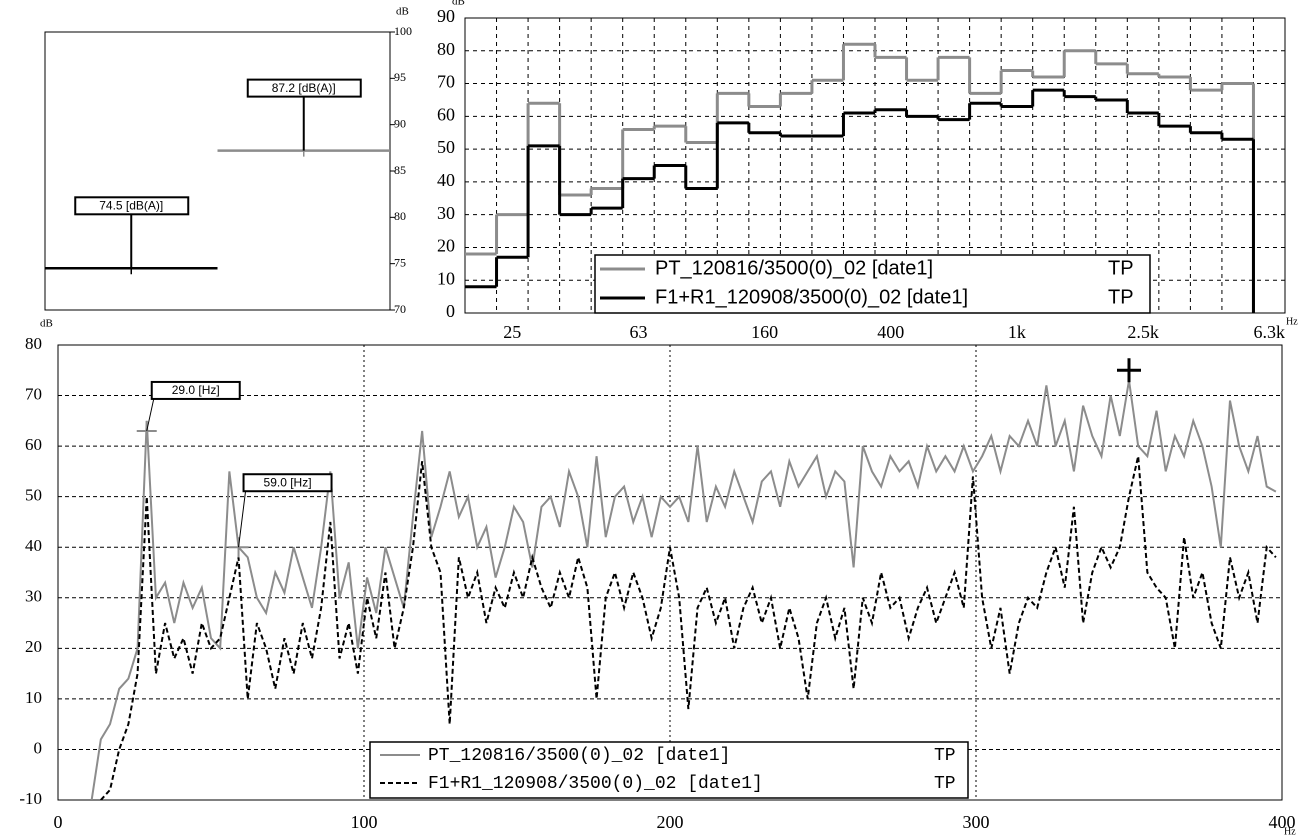  I want to click on marker-label: 59.0 [Hz], so click(288, 482).